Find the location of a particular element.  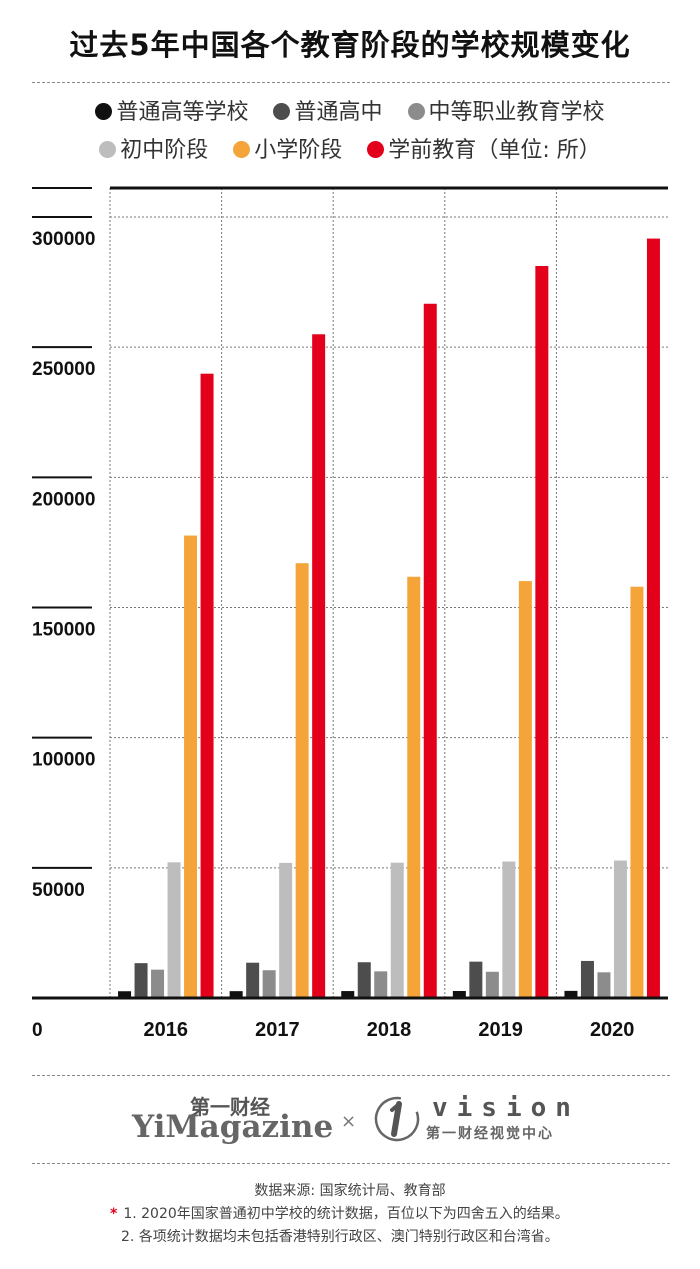

x-tick-label: 2020 is located at coordinates (612, 1030).